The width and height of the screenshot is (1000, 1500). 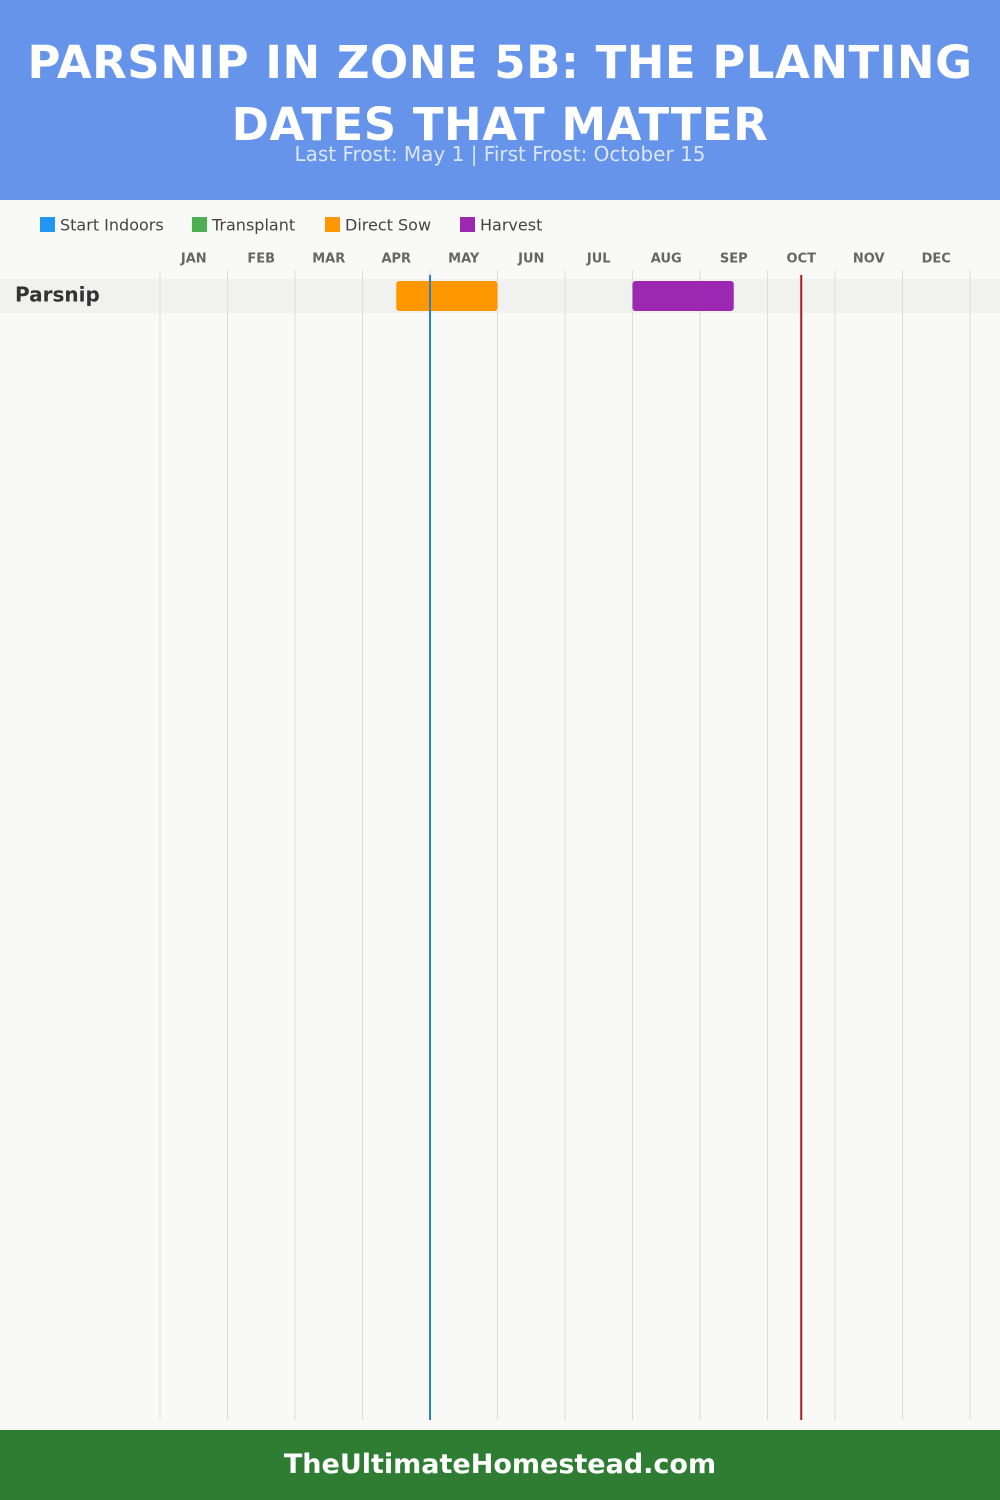 I want to click on month-label: MAR, so click(x=328, y=259).